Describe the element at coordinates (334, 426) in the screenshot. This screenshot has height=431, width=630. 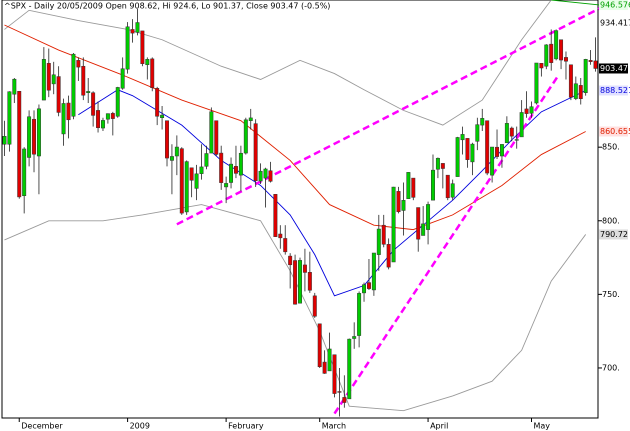
I see `x-tick-label: March` at that location.